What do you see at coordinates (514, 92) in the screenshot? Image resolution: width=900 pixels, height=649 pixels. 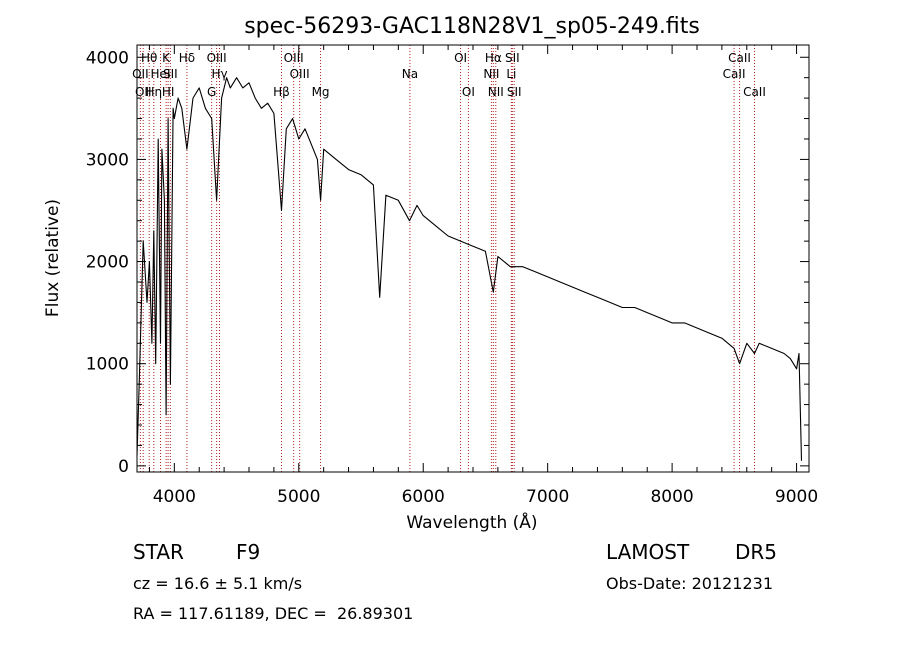 I see `line-label-24: SII` at bounding box center [514, 92].